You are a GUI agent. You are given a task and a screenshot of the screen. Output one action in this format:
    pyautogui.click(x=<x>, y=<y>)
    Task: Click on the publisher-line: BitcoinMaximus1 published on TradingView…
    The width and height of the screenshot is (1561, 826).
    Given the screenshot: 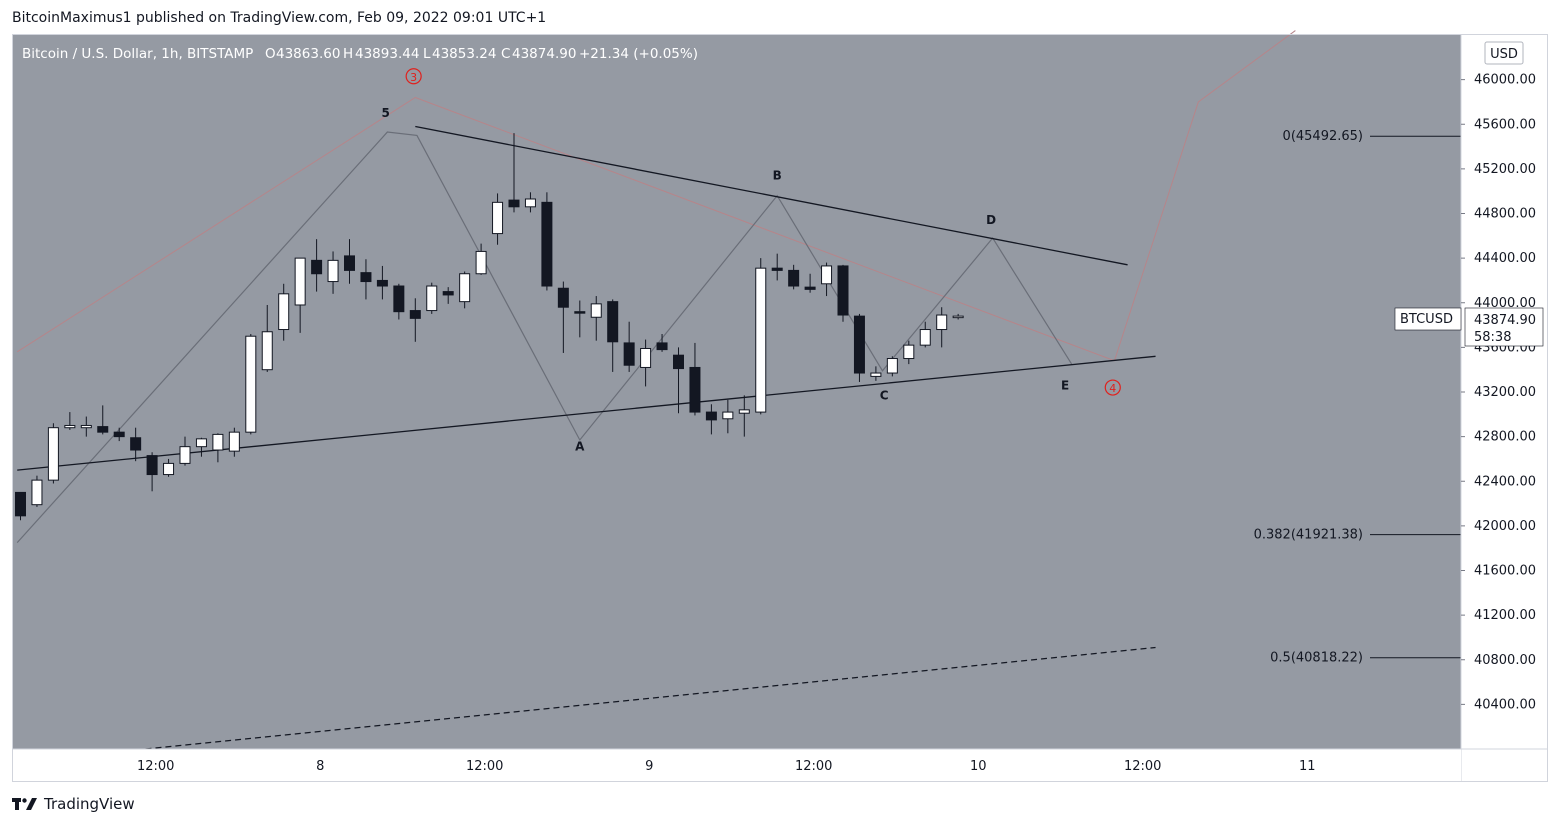 What is the action you would take?
    pyautogui.click(x=279, y=18)
    